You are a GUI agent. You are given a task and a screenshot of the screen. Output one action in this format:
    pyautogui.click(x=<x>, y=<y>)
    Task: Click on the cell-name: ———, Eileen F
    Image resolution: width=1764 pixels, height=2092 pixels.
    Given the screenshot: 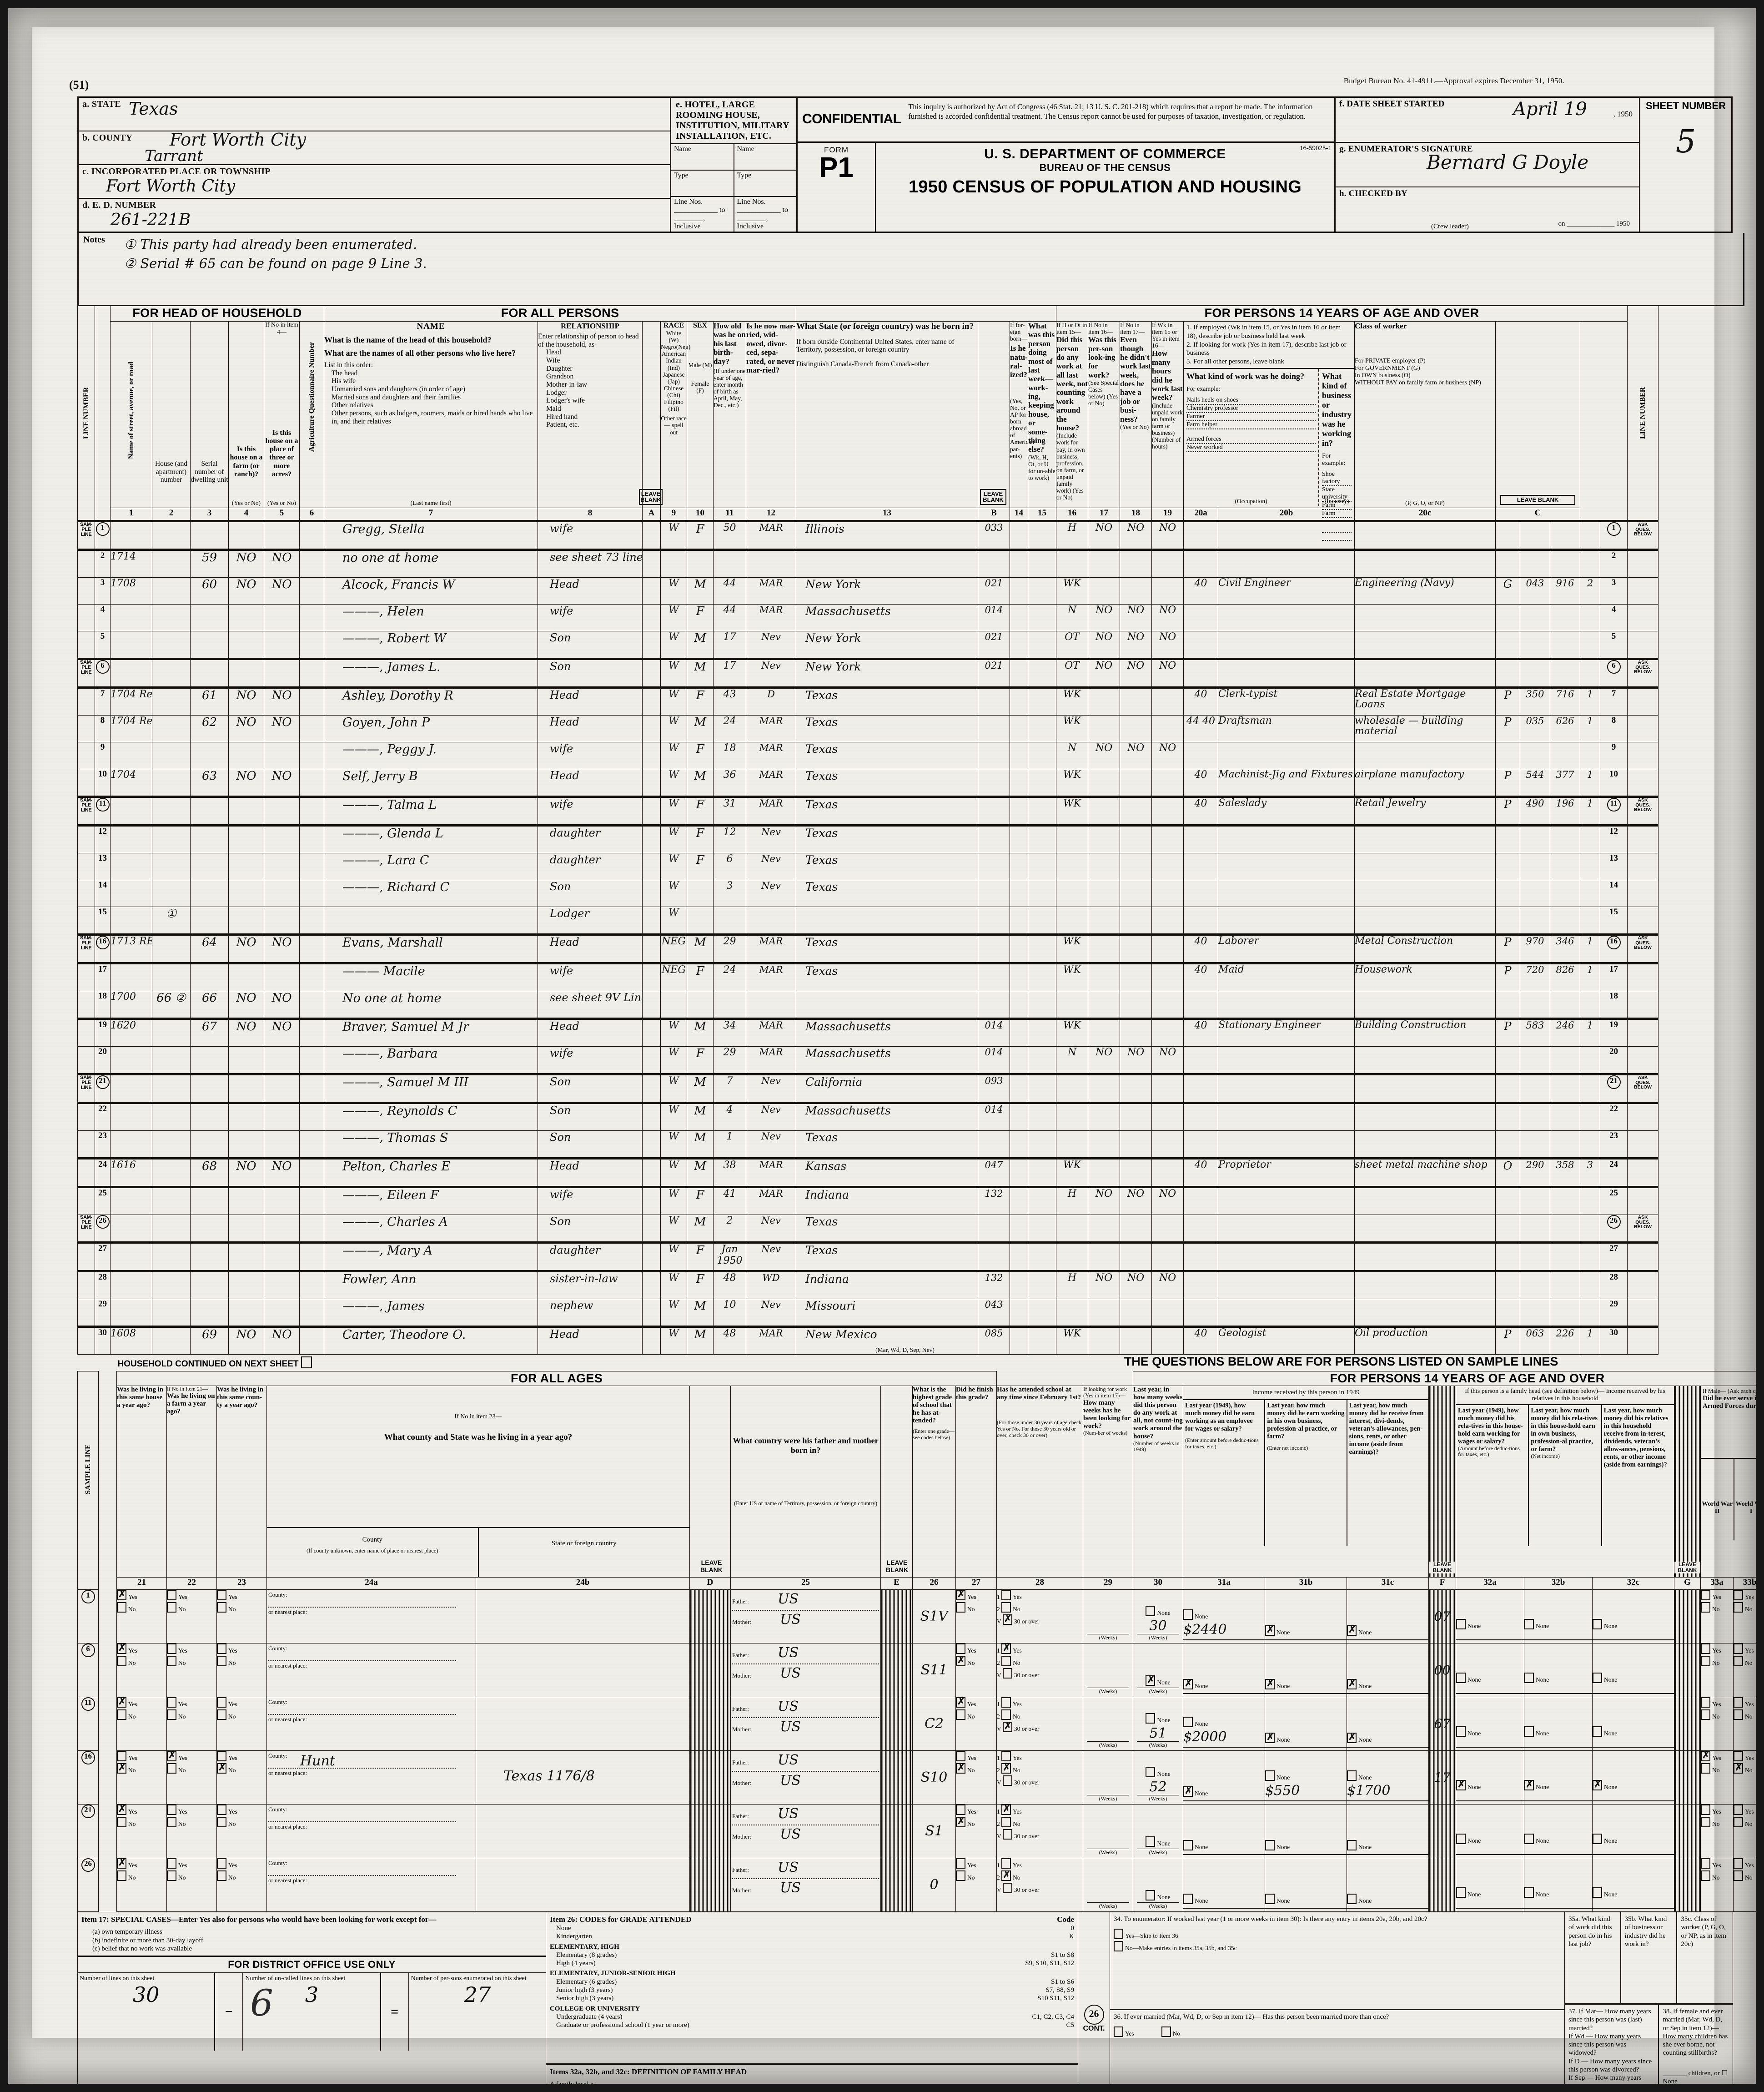 What is the action you would take?
    pyautogui.click(x=431, y=1200)
    